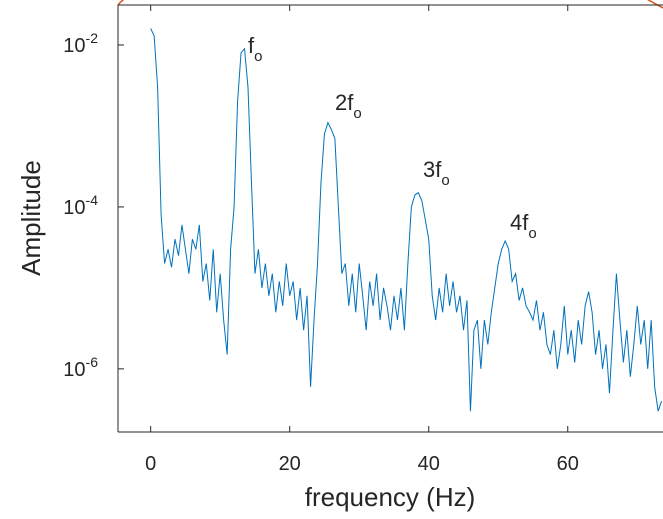  Describe the element at coordinates (251, 45) in the screenshot. I see `annotation-text: f` at that location.